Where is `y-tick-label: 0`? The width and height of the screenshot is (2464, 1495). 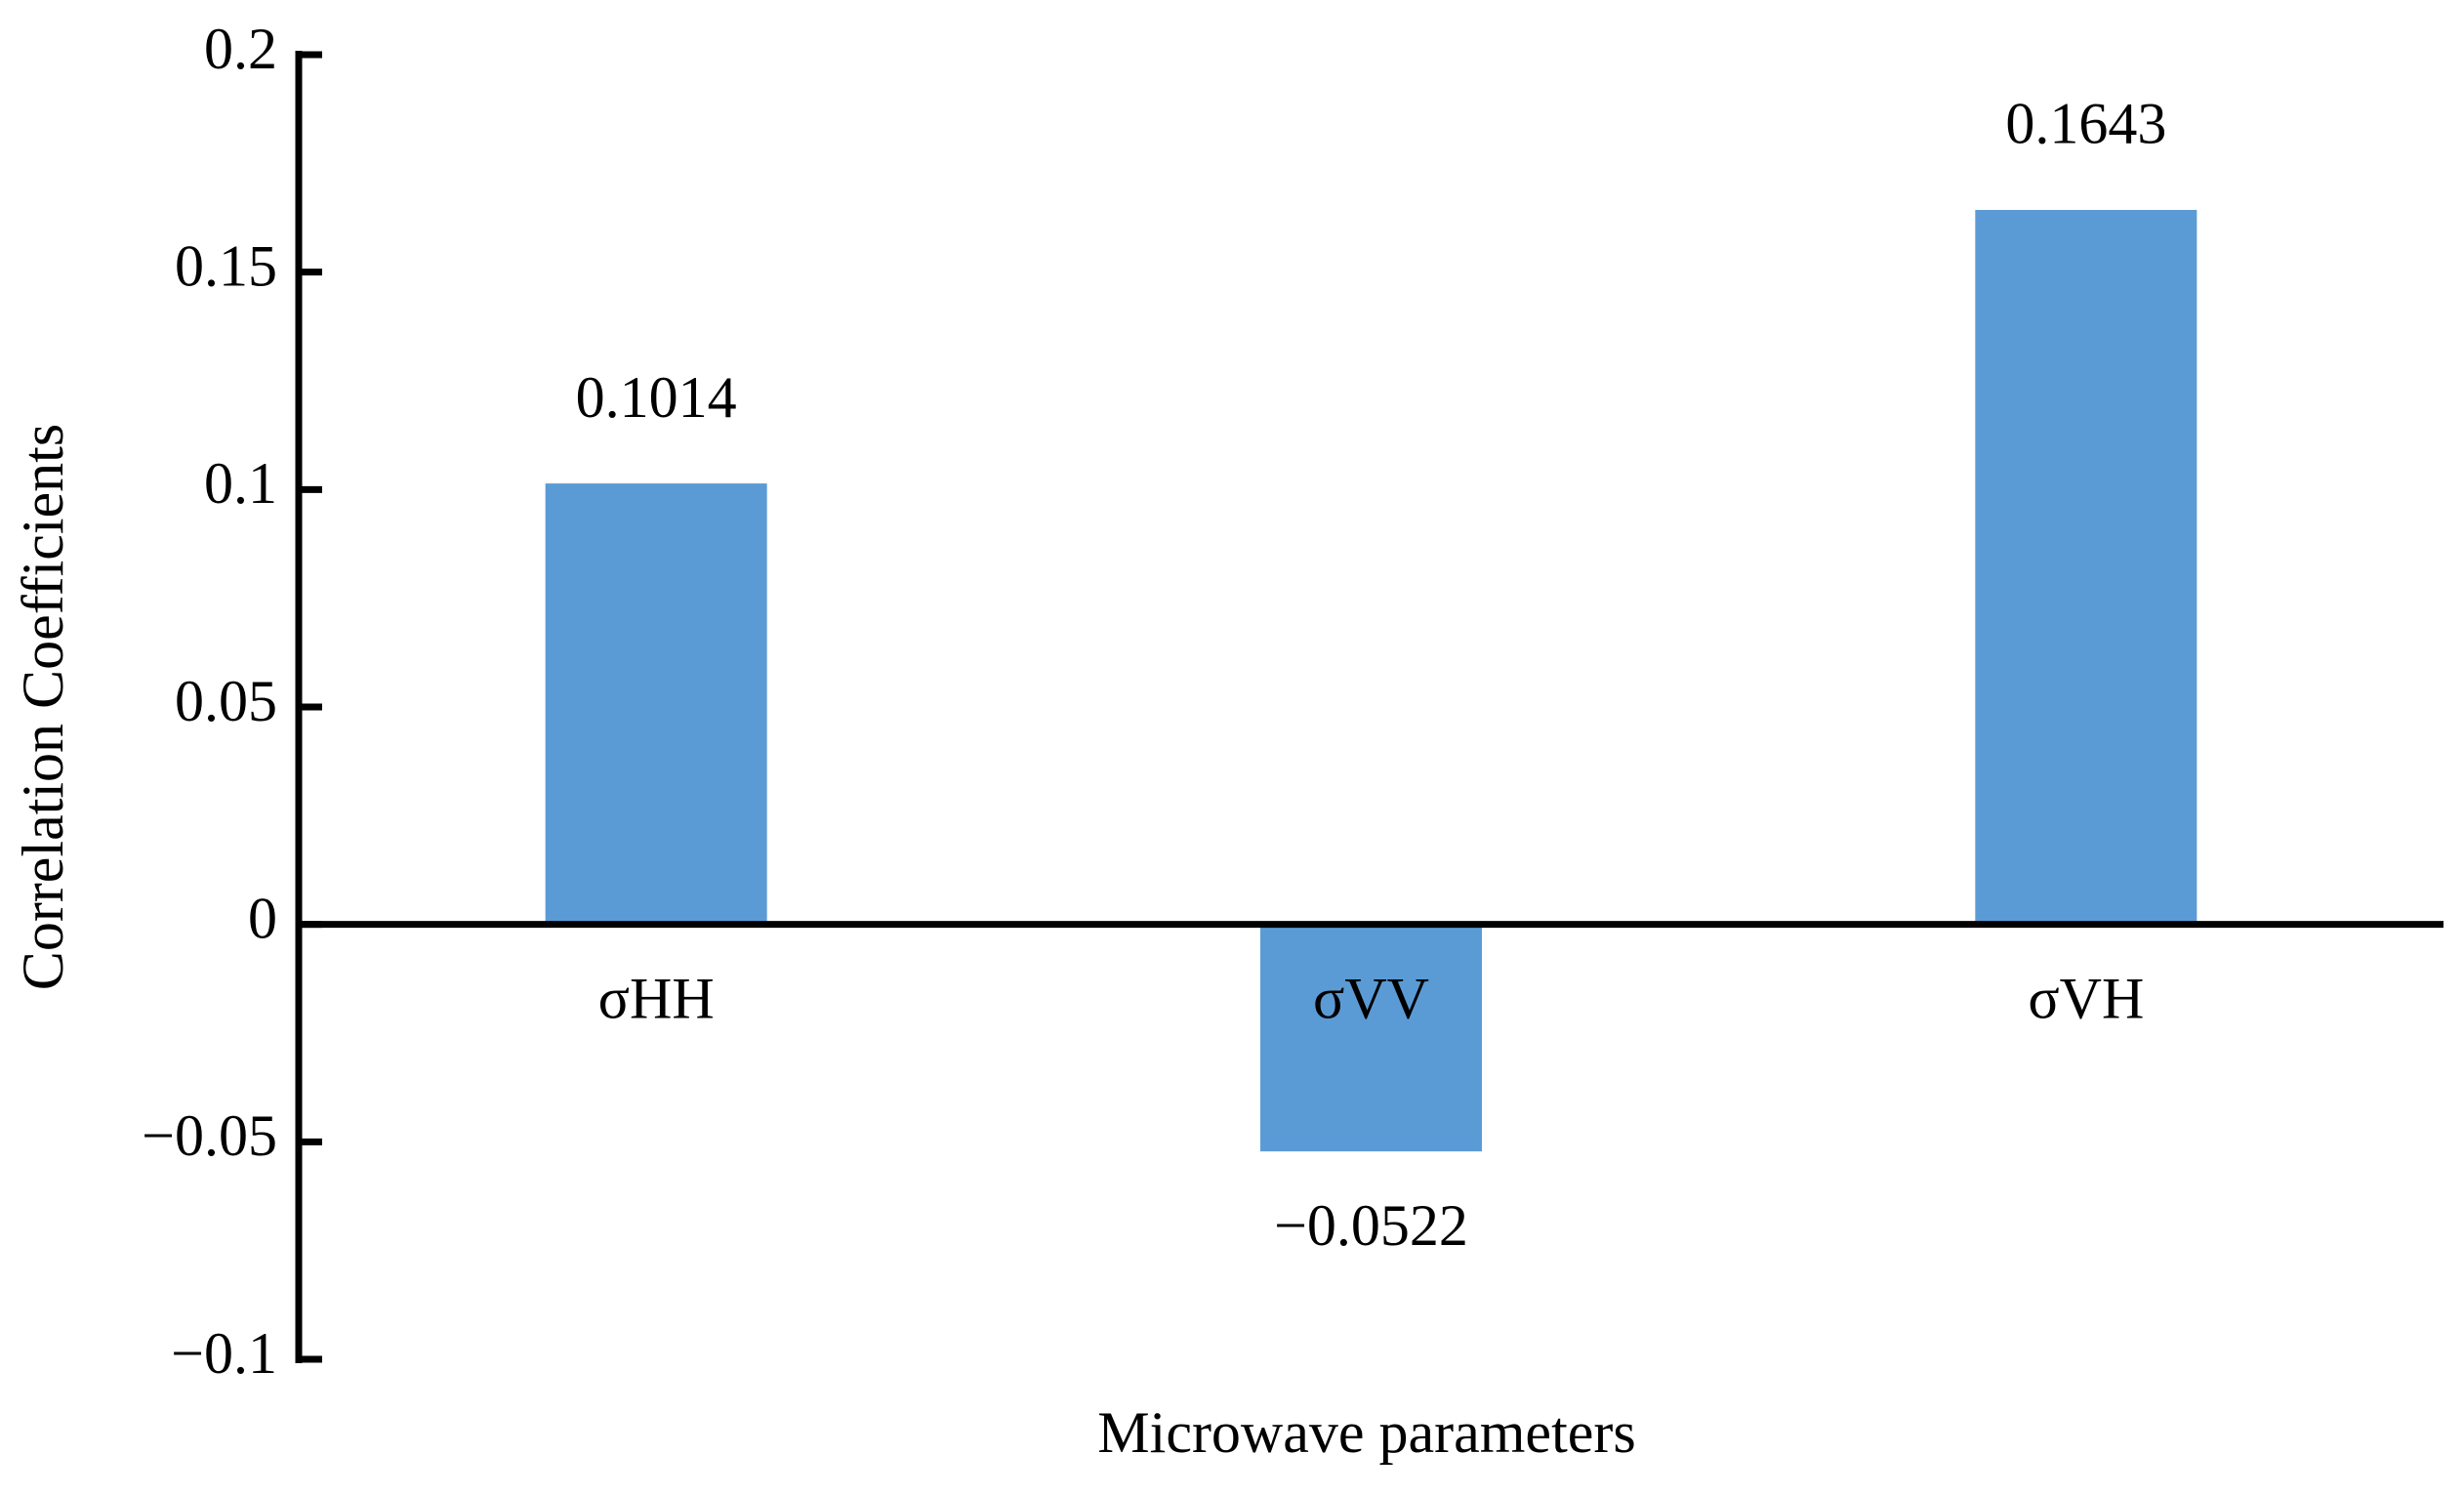 y-tick-label: 0 is located at coordinates (262, 918).